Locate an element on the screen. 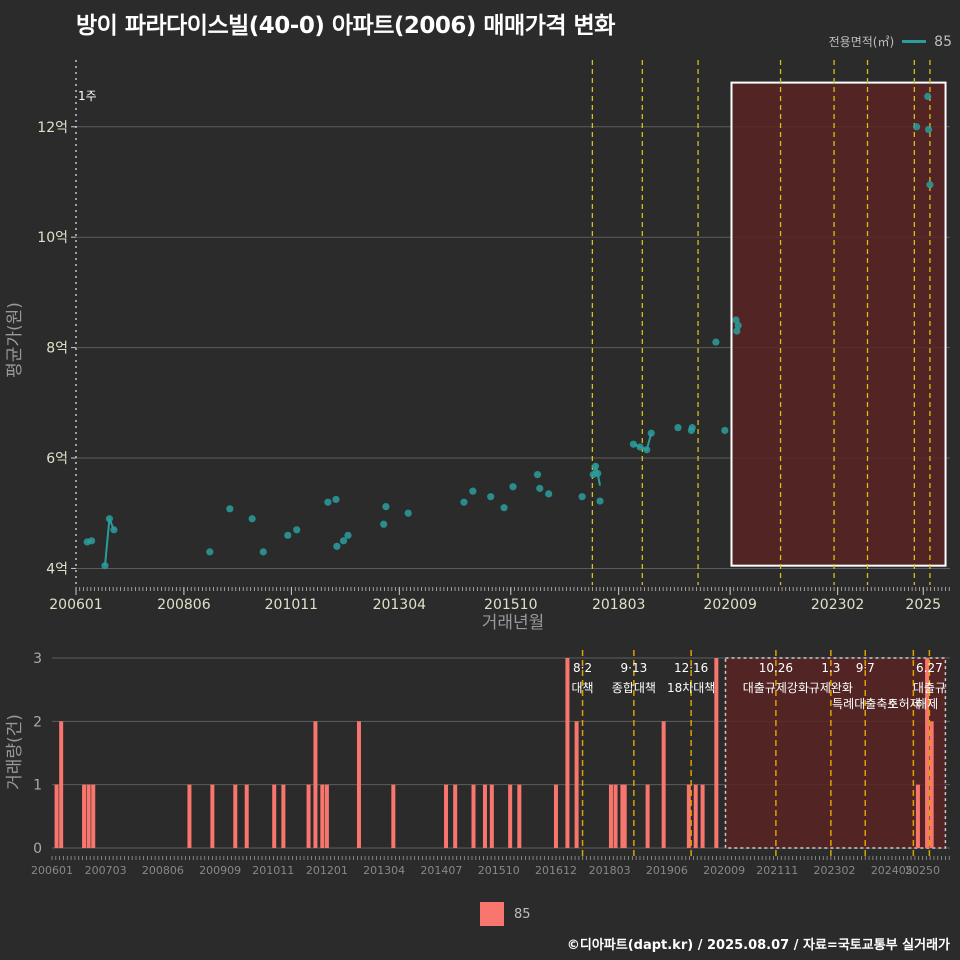 The image size is (960, 960). policy-text-label: 특례대출축소 is located at coordinates (865, 704).